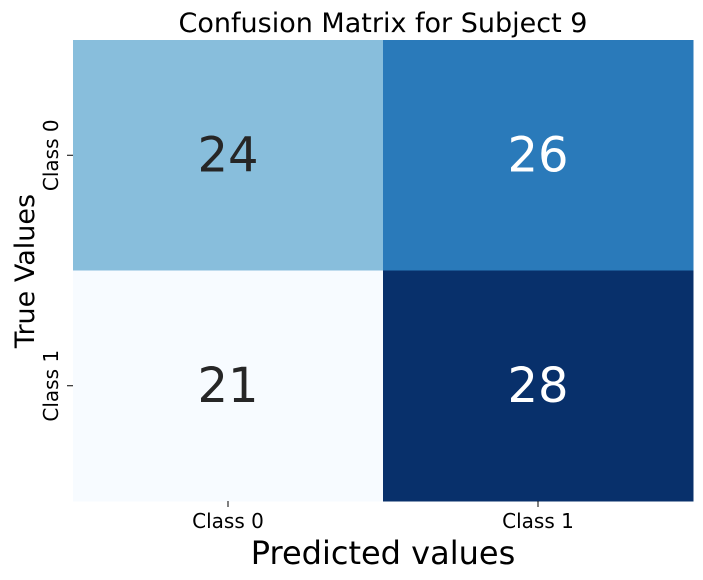 The width and height of the screenshot is (703, 580). Describe the element at coordinates (538, 521) in the screenshot. I see `x-tick-label: Class 1` at that location.